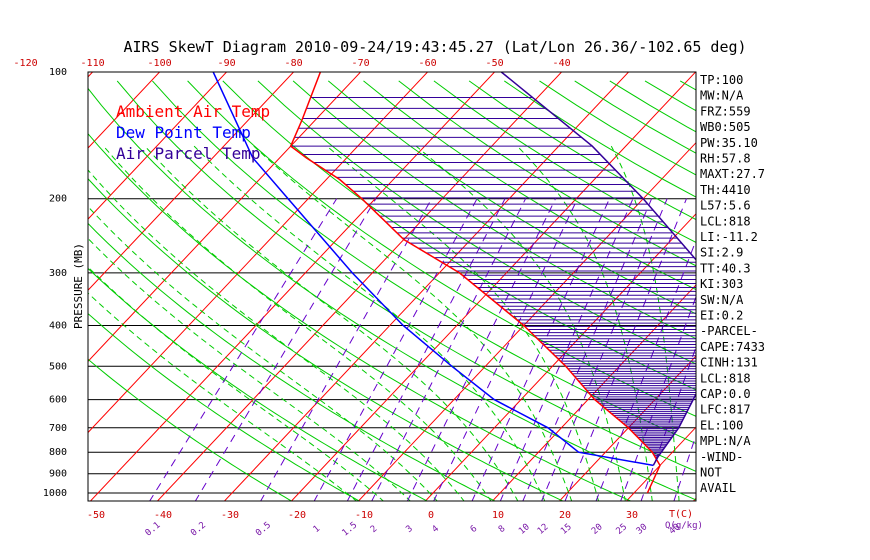 This screenshot has width=870, height=560. What do you see at coordinates (198, 529) in the screenshot?
I see `mixing-ratio-tick-label: 0.2` at bounding box center [198, 529].